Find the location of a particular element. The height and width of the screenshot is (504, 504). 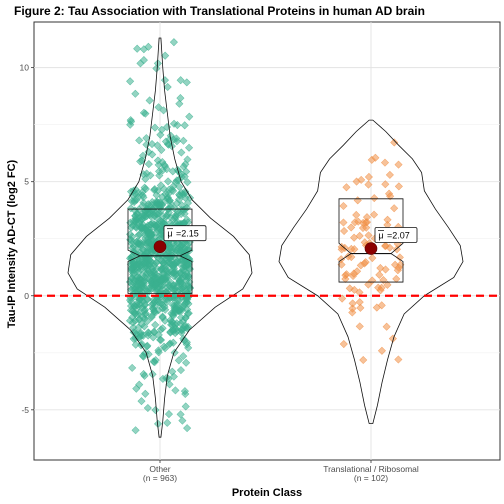

x-tick-count: (n = 102) is located at coordinates (371, 478).